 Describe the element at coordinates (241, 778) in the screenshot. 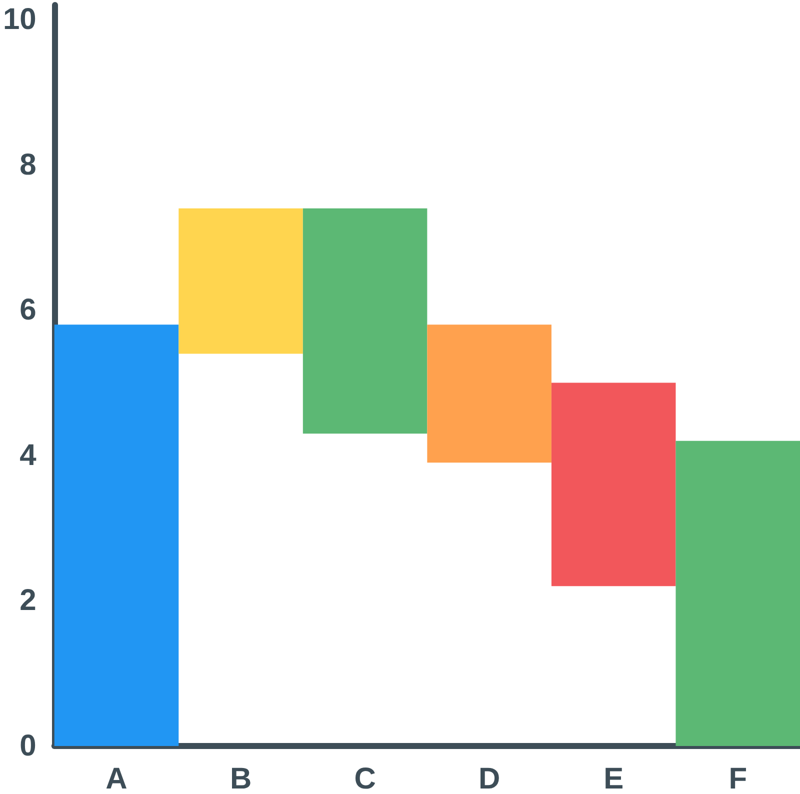

I see `x-tick-label: B` at that location.